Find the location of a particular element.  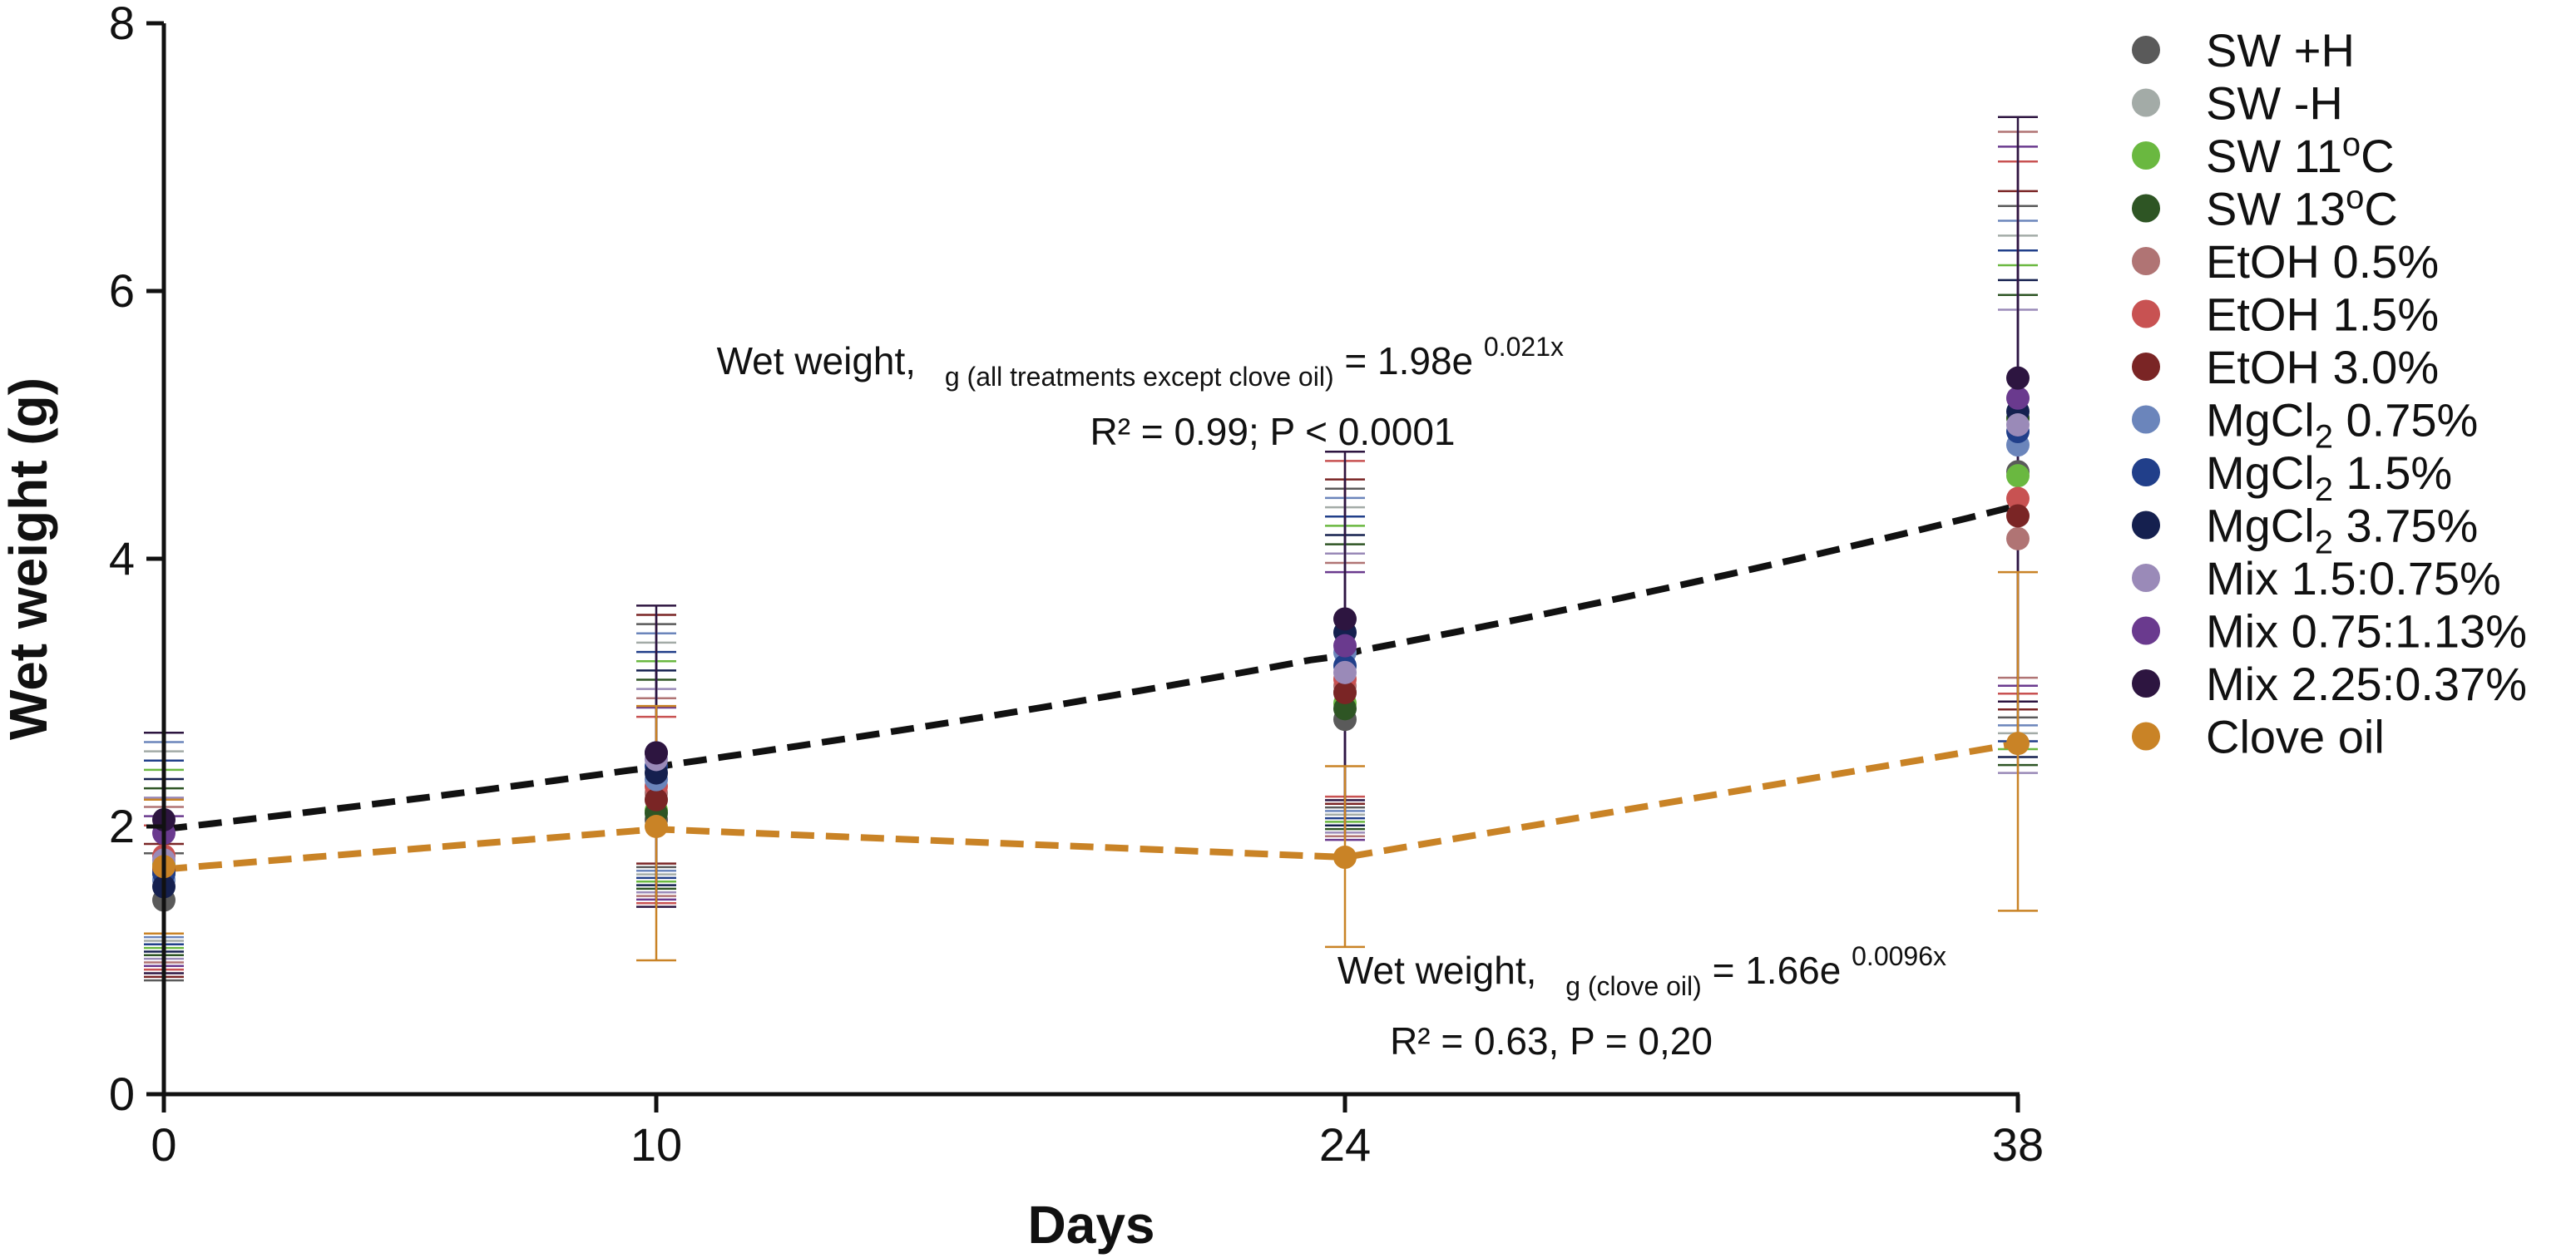

legend-item-etoh-3-0: EtOH 3.0% is located at coordinates (2285, 367).